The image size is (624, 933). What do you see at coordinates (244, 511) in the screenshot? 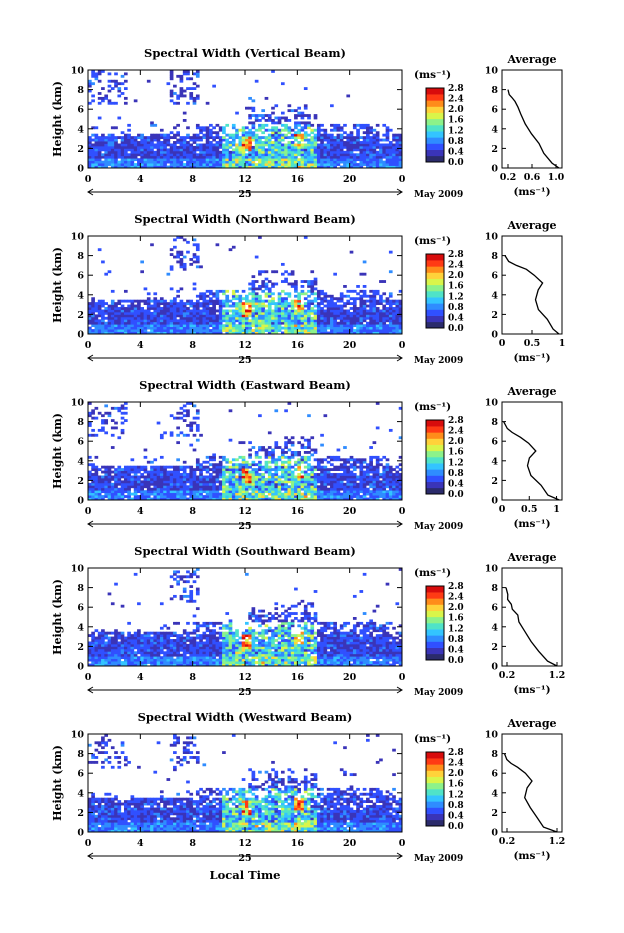
I see `x-tick-label: 12` at bounding box center [244, 511].